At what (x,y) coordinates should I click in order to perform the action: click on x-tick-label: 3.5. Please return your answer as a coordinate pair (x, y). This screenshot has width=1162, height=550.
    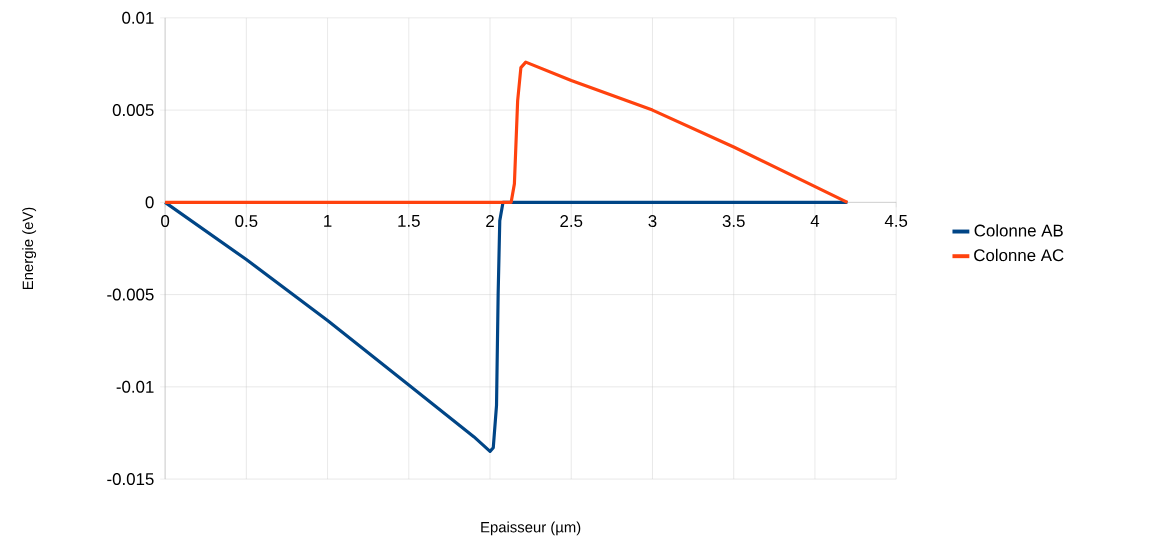
    Looking at the image, I should click on (733, 221).